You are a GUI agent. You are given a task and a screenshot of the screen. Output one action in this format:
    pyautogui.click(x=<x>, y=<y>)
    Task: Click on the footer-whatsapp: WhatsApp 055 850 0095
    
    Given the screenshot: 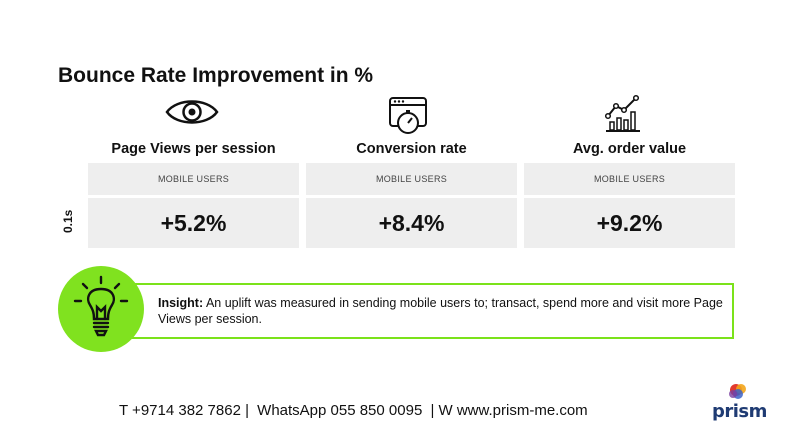 What is the action you would take?
    pyautogui.click(x=340, y=410)
    